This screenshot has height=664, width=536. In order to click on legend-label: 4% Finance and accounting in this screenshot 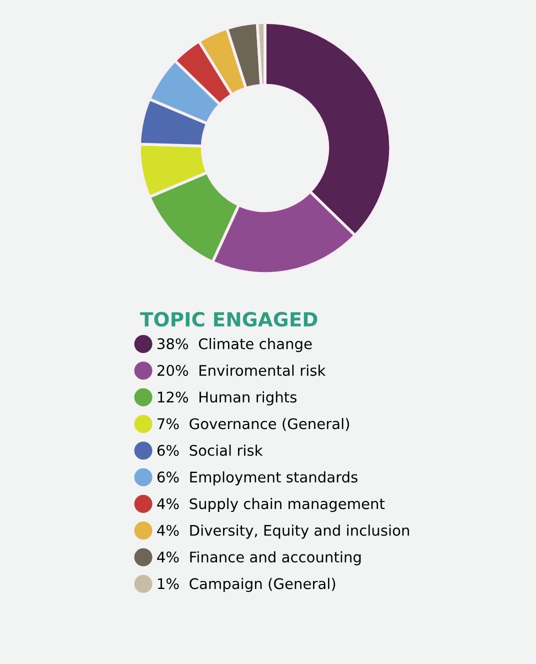, I will do `click(259, 558)`.